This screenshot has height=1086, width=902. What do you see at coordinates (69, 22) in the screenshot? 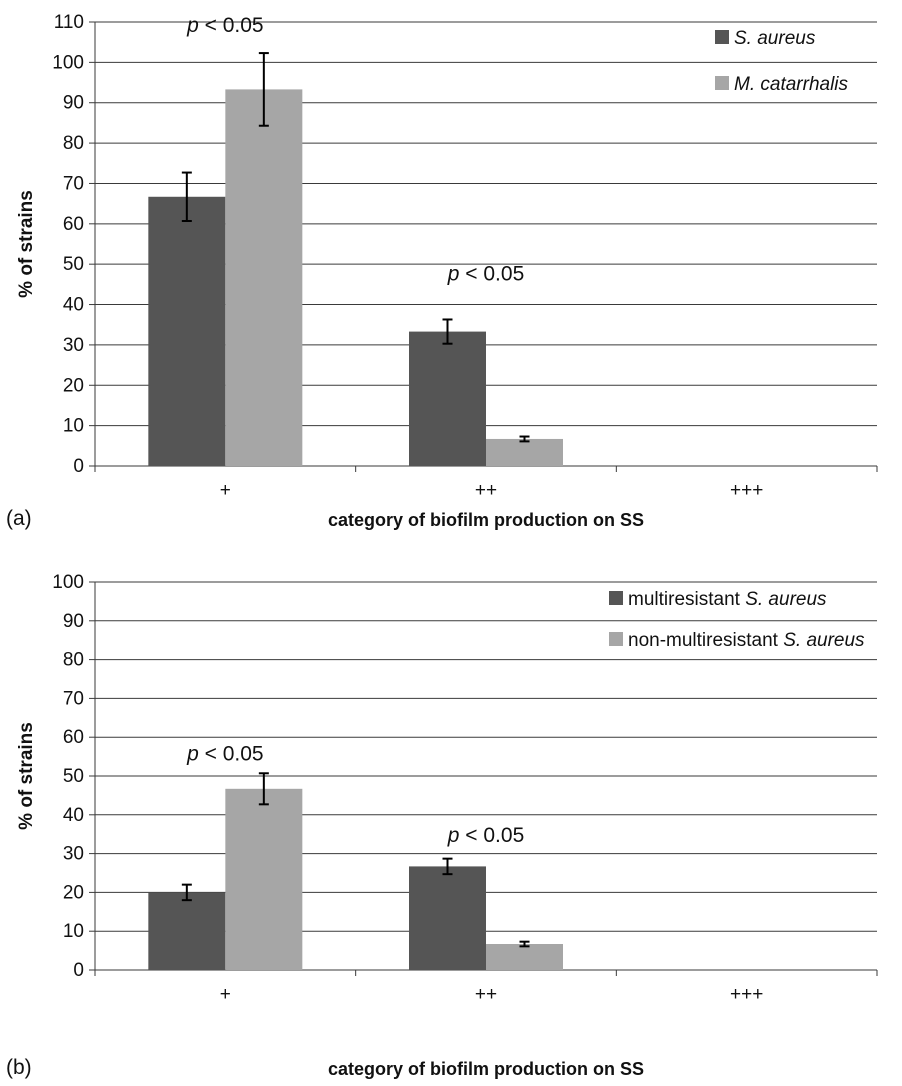
I see `y-tick-label: 110` at bounding box center [69, 22].